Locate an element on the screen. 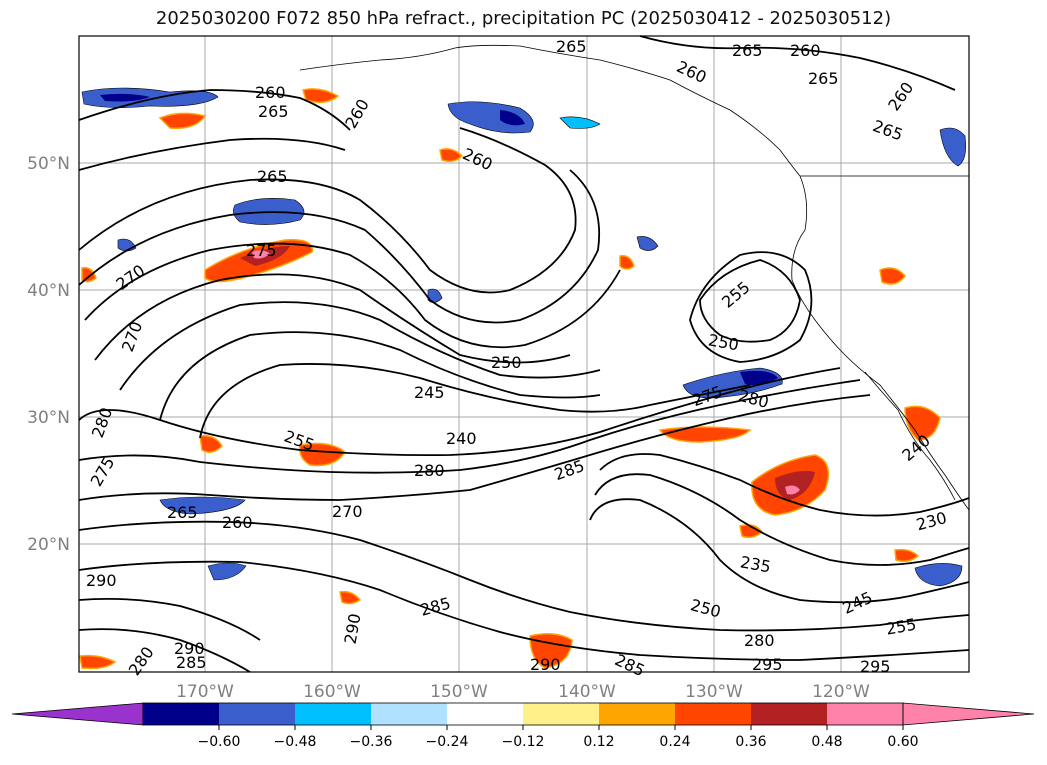  coastline-baja is located at coordinates (910, 436).